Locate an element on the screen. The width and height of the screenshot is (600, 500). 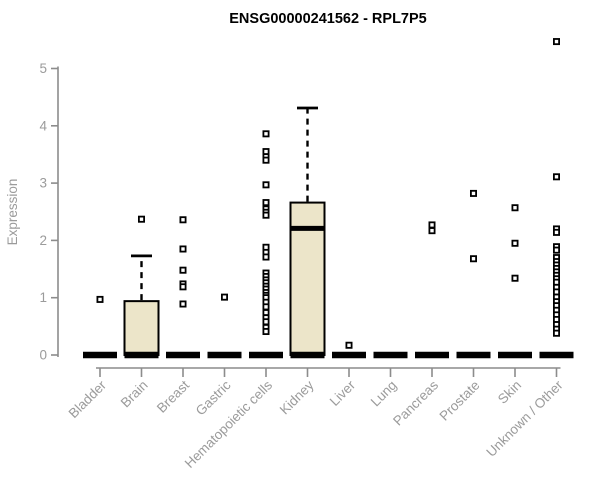
x-category-label: Breast is located at coordinates (173, 396).